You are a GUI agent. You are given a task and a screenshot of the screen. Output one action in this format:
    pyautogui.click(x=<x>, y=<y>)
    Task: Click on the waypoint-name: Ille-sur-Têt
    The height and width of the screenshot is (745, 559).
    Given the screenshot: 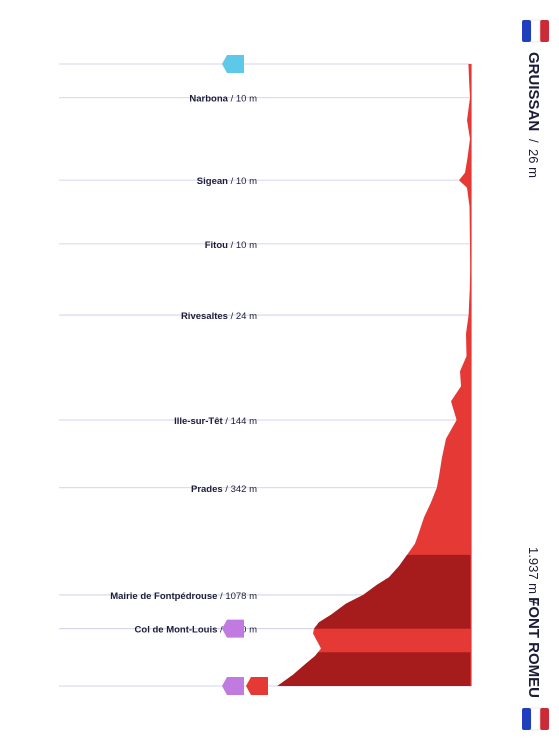 What is the action you would take?
    pyautogui.click(x=198, y=421)
    